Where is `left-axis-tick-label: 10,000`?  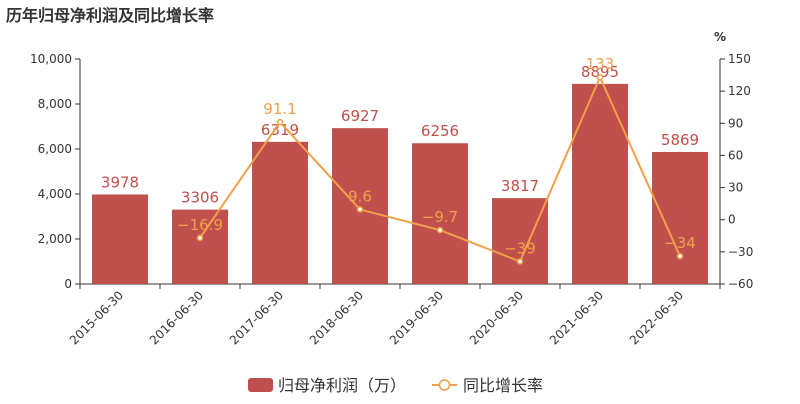 left-axis-tick-label: 10,000 is located at coordinates (51, 59).